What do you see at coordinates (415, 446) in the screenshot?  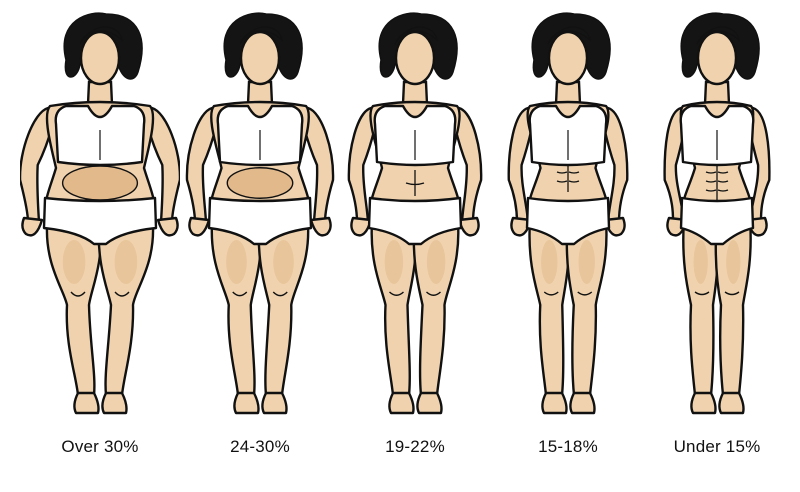 I see `figure-caption: 19-22%` at bounding box center [415, 446].